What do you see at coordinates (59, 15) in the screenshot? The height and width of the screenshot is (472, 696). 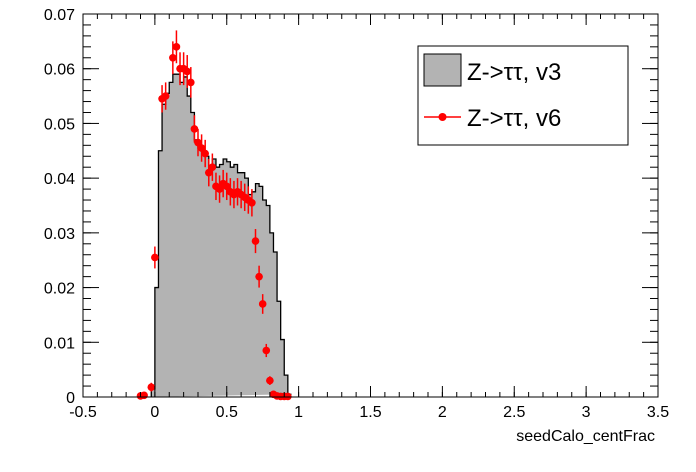 I see `y-tick-label: 0.07` at bounding box center [59, 15].